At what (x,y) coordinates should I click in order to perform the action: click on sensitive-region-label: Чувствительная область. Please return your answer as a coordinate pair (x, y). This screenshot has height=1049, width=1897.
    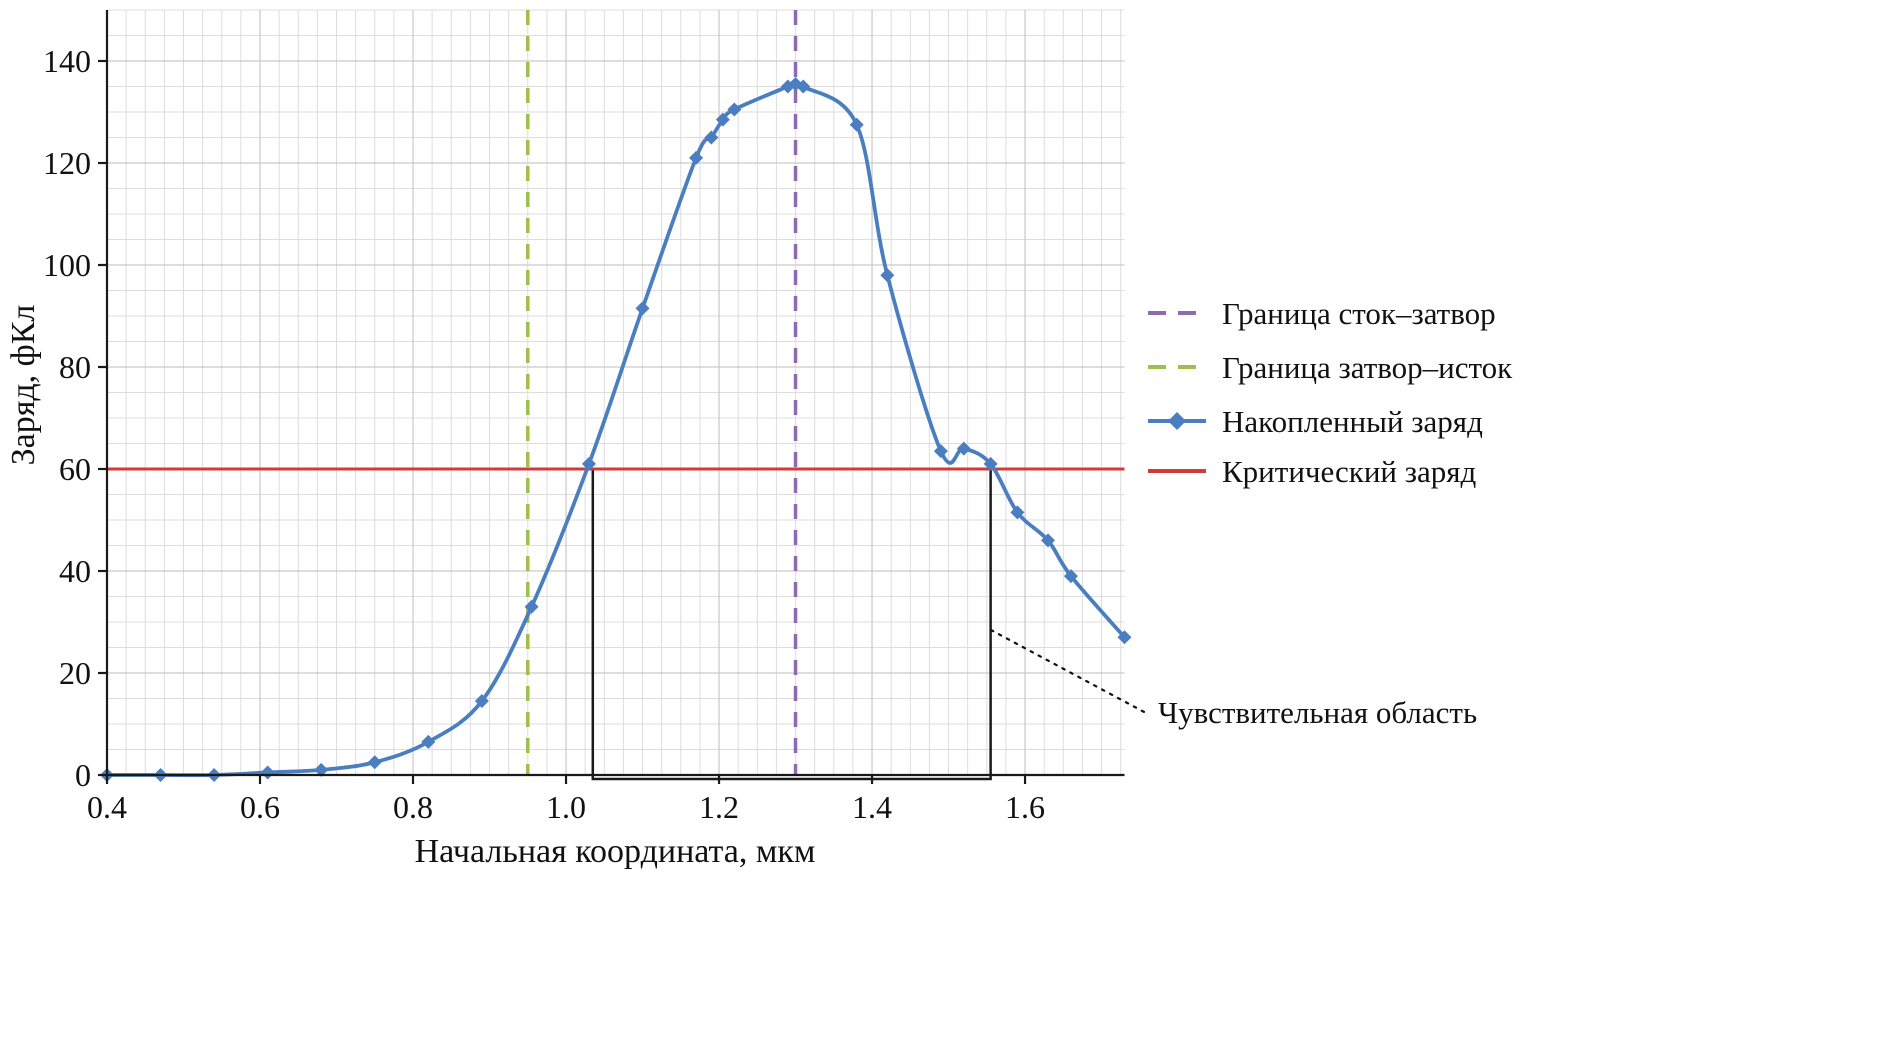
    Looking at the image, I should click on (1317, 712).